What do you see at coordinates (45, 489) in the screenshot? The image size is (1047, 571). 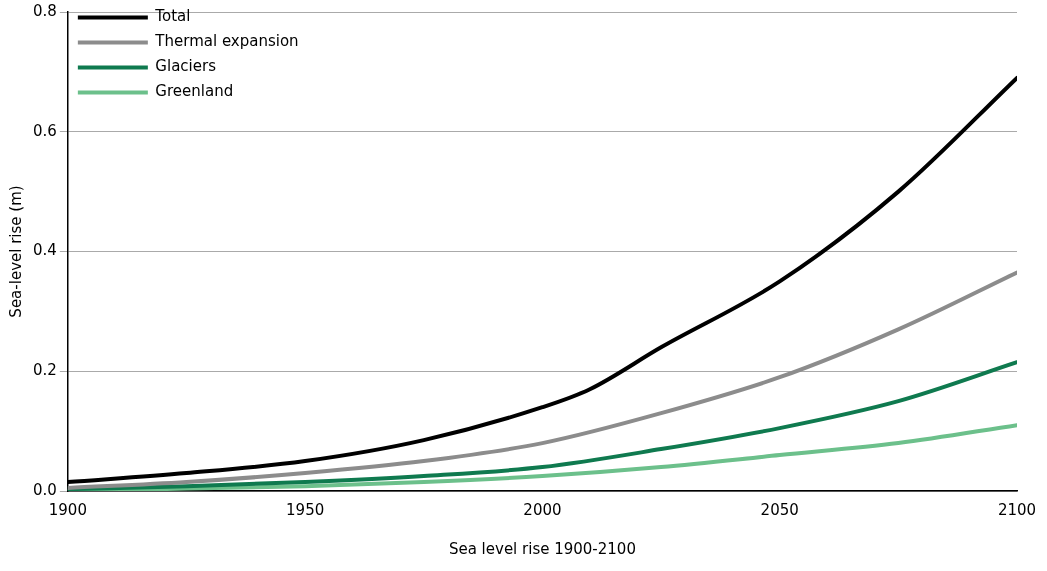 I see `y-tick-label: 0.0` at bounding box center [45, 489].